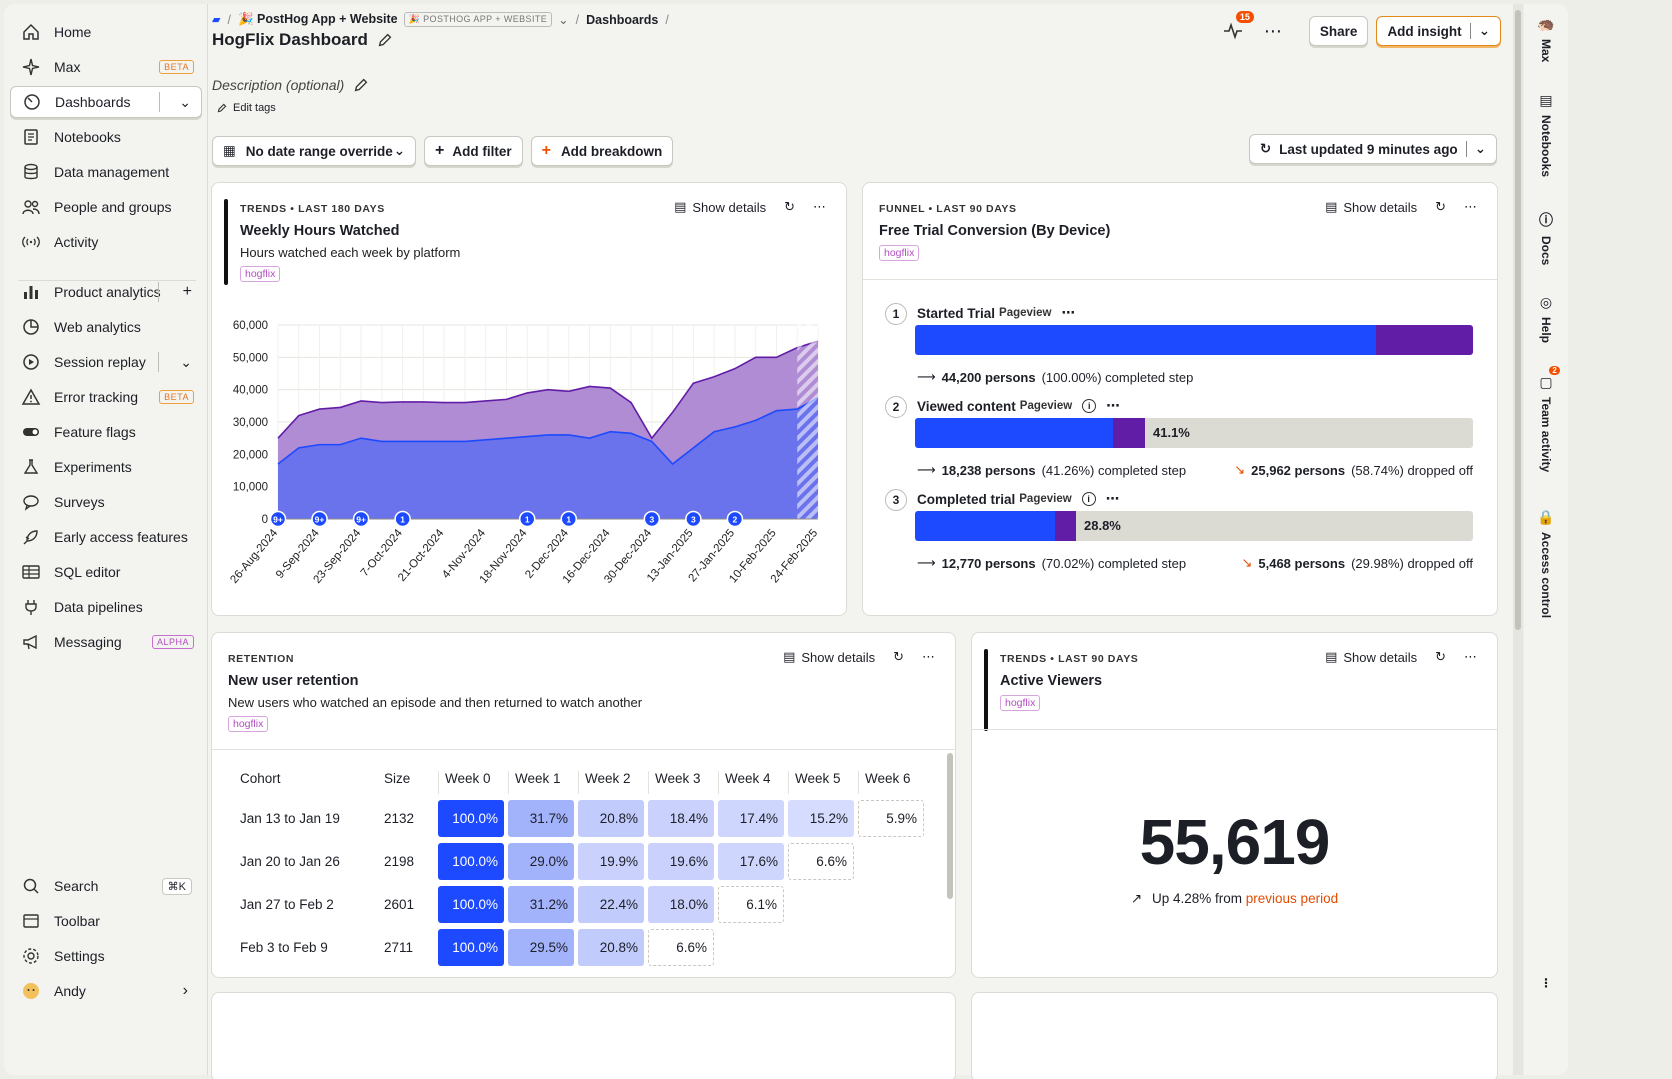 The image size is (1672, 1079). I want to click on table-scrollbar, so click(950, 826).